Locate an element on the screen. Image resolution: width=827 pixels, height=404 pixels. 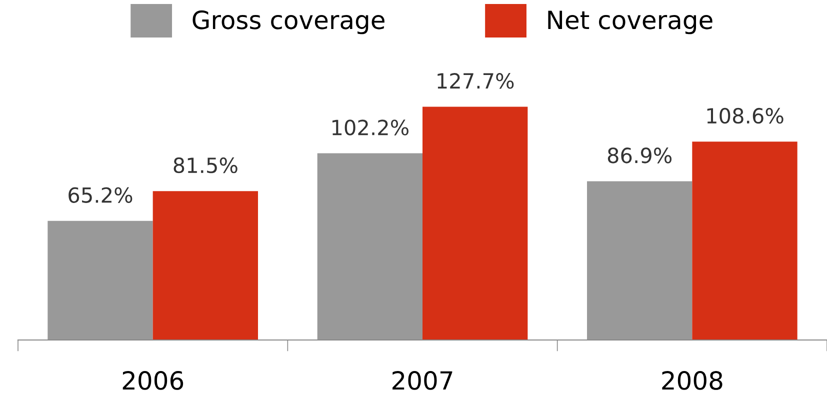
x-tick-label: 2008 is located at coordinates (692, 380).